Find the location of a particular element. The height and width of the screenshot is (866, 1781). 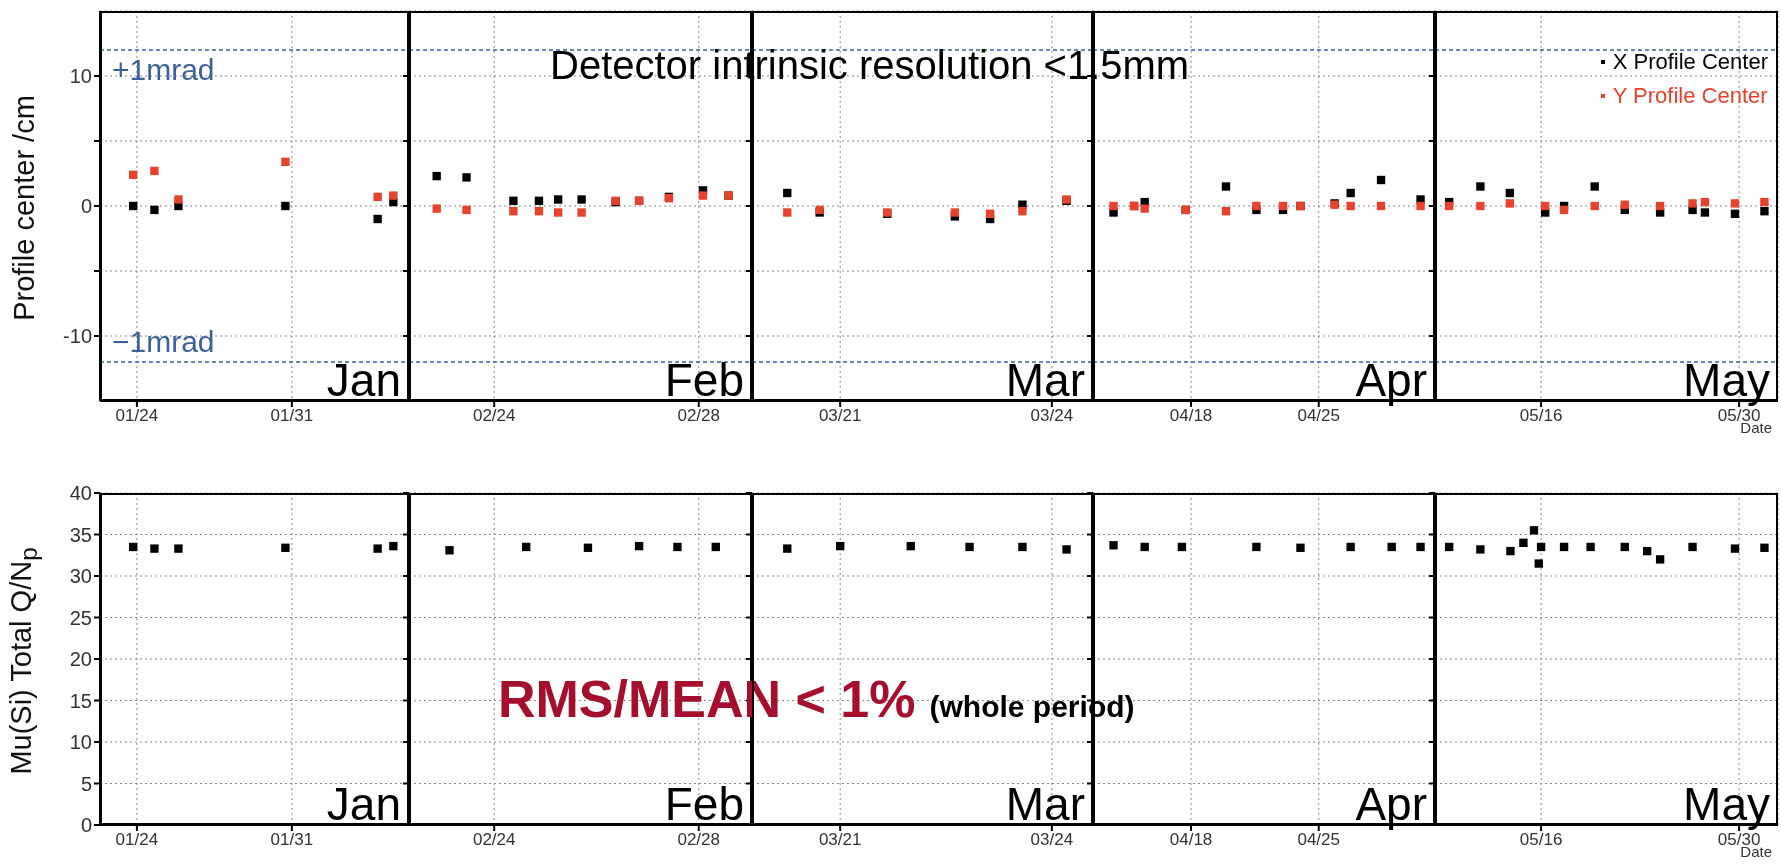

y-tick-label: 25 is located at coordinates (80, 617).